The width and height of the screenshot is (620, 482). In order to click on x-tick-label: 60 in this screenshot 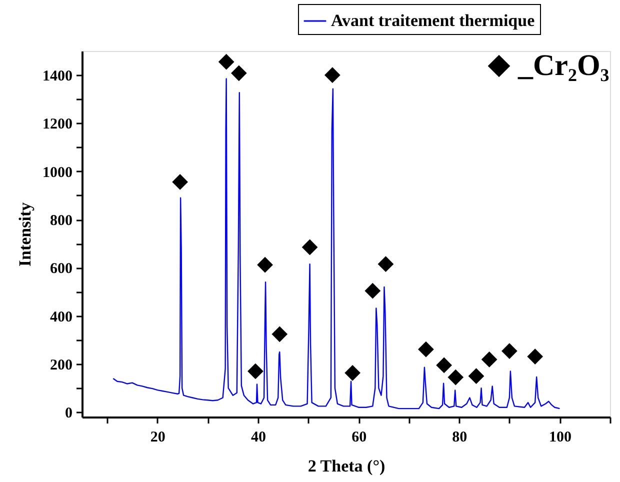, I will do `click(359, 438)`.